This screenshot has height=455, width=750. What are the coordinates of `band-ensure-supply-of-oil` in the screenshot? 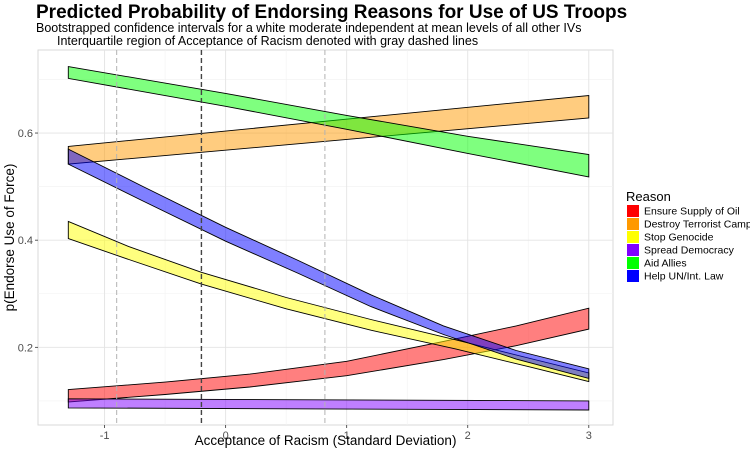 It's located at (328, 355).